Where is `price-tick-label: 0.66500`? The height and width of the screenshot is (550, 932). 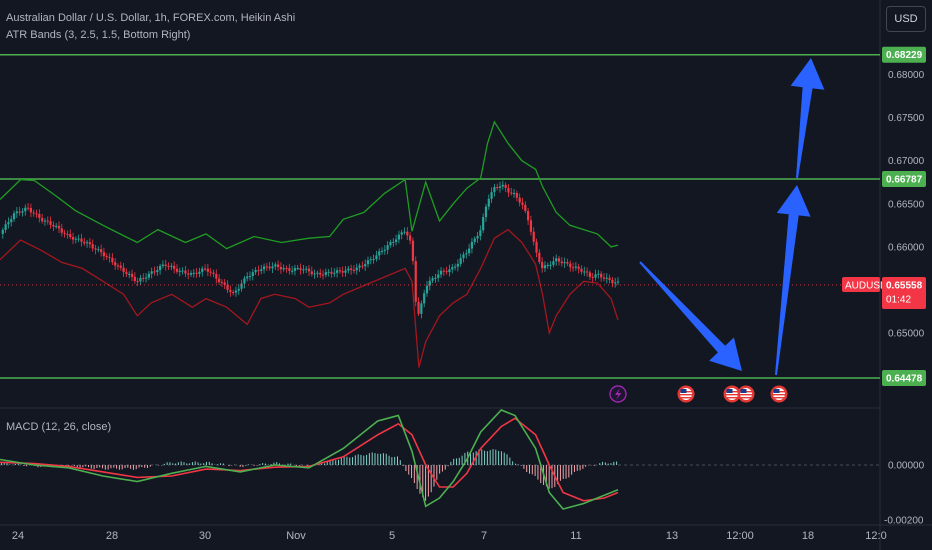
price-tick-label: 0.66500 is located at coordinates (906, 204).